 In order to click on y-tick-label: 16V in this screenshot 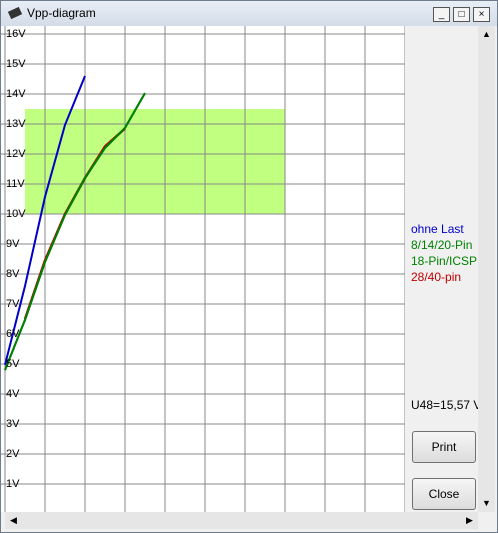, I will do `click(16, 34)`.